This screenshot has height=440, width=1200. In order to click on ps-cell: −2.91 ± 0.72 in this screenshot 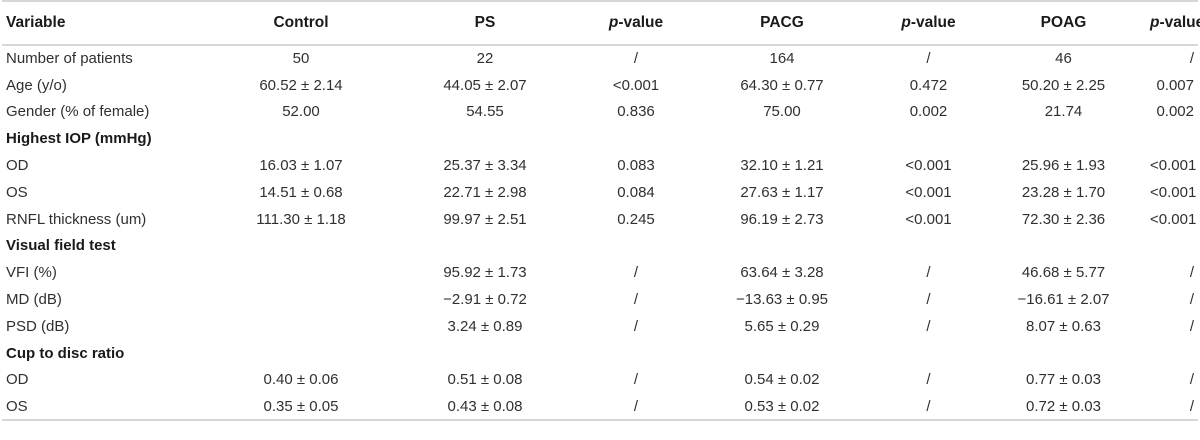, I will do `click(485, 300)`.